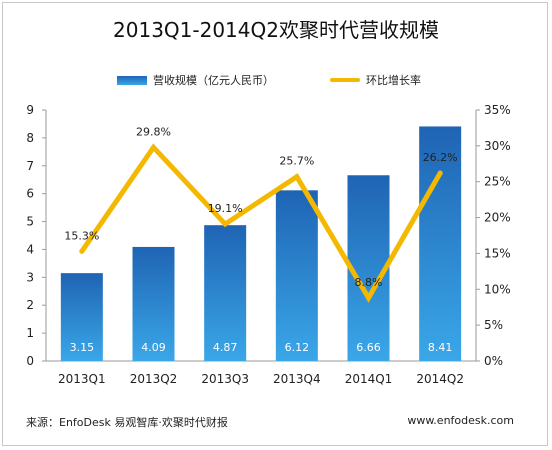 The width and height of the screenshot is (552, 450). I want to click on legend-item-bar: 营收规模（亿元人民币）, so click(195, 80).